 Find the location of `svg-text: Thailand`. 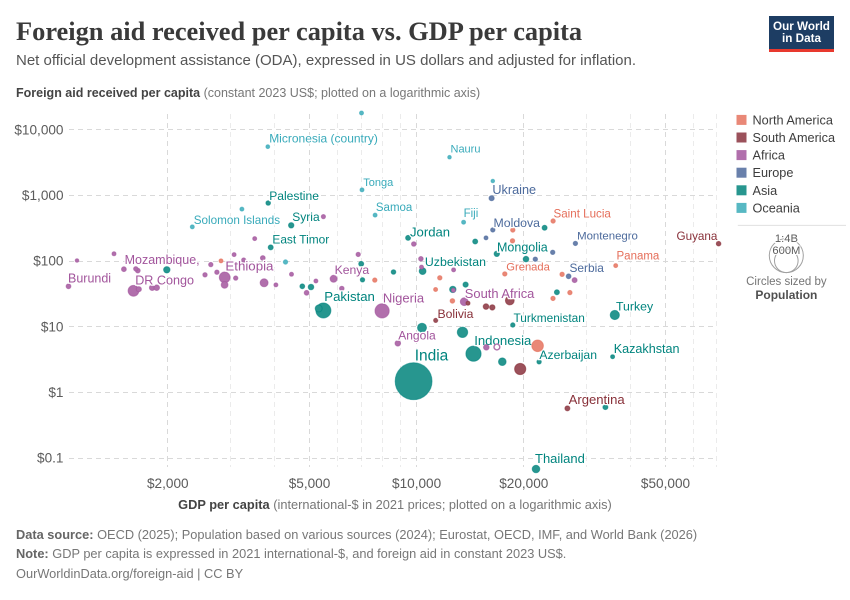

svg-text: Thailand is located at coordinates (560, 458).